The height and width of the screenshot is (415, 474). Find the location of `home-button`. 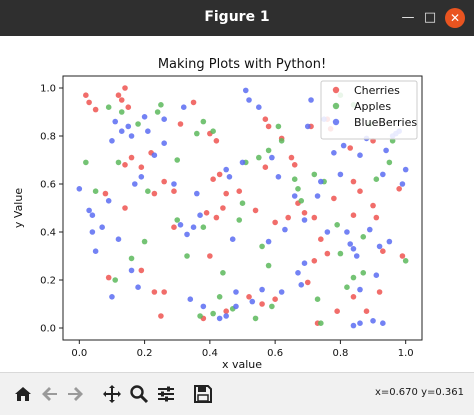

home-button is located at coordinates (23, 394).